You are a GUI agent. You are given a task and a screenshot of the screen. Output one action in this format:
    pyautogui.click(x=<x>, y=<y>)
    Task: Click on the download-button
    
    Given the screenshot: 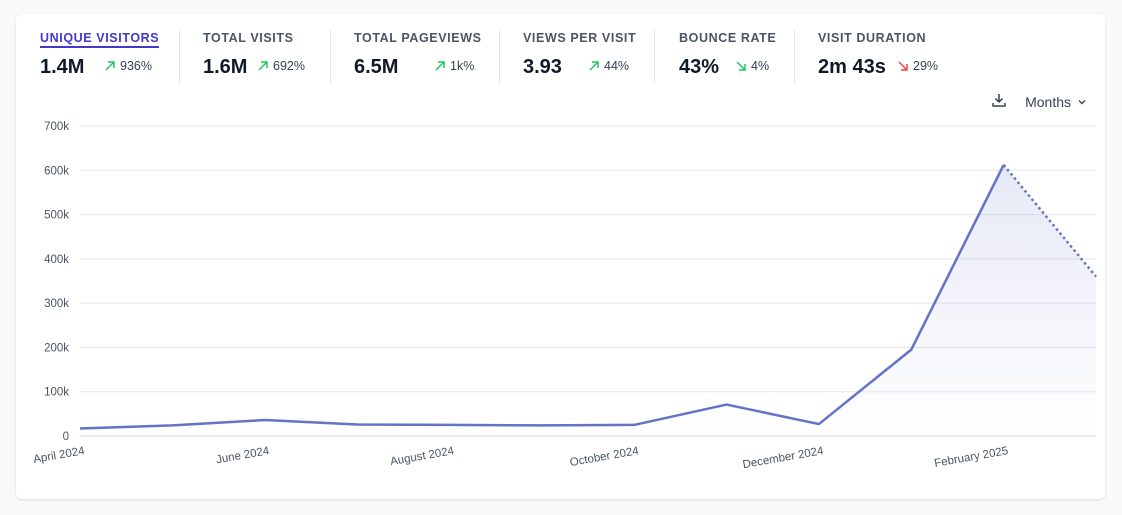 What is the action you would take?
    pyautogui.click(x=999, y=102)
    